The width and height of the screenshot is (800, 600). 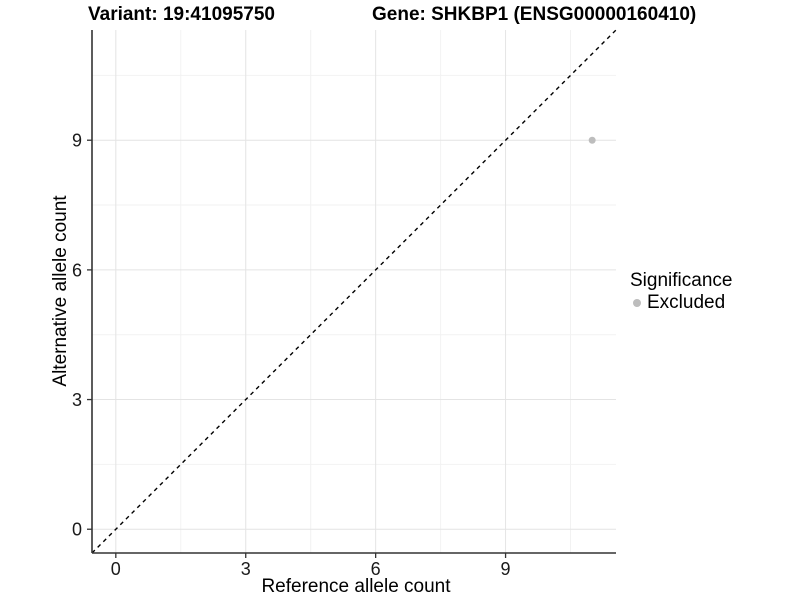 What do you see at coordinates (116, 569) in the screenshot?
I see `x-tick-label: 0` at bounding box center [116, 569].